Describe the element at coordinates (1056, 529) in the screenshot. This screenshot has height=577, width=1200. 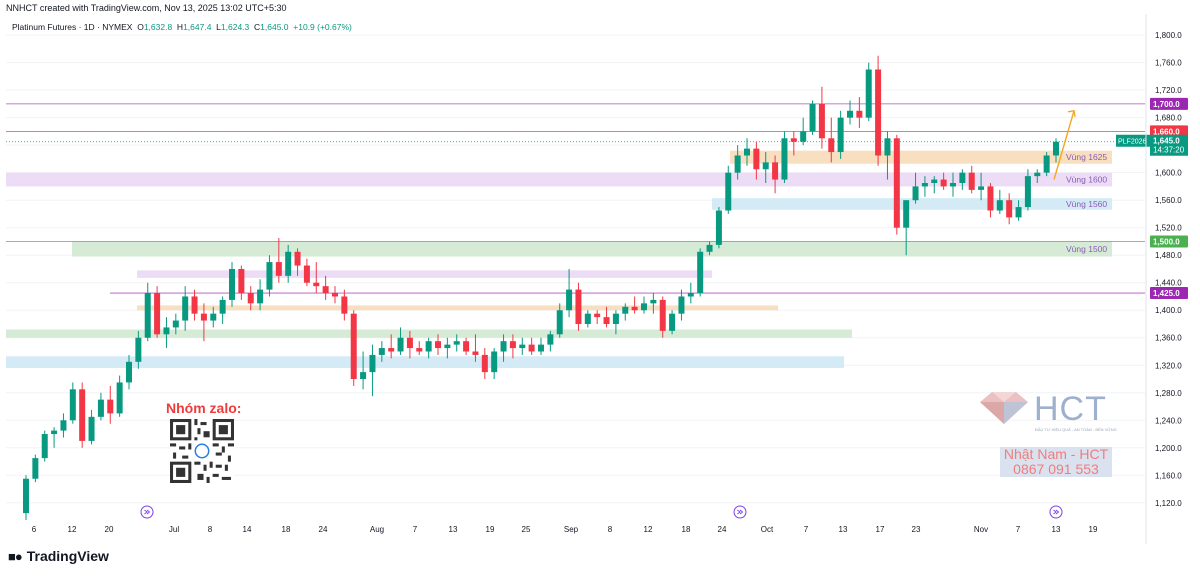
I see `x-tick-label: 13` at that location.